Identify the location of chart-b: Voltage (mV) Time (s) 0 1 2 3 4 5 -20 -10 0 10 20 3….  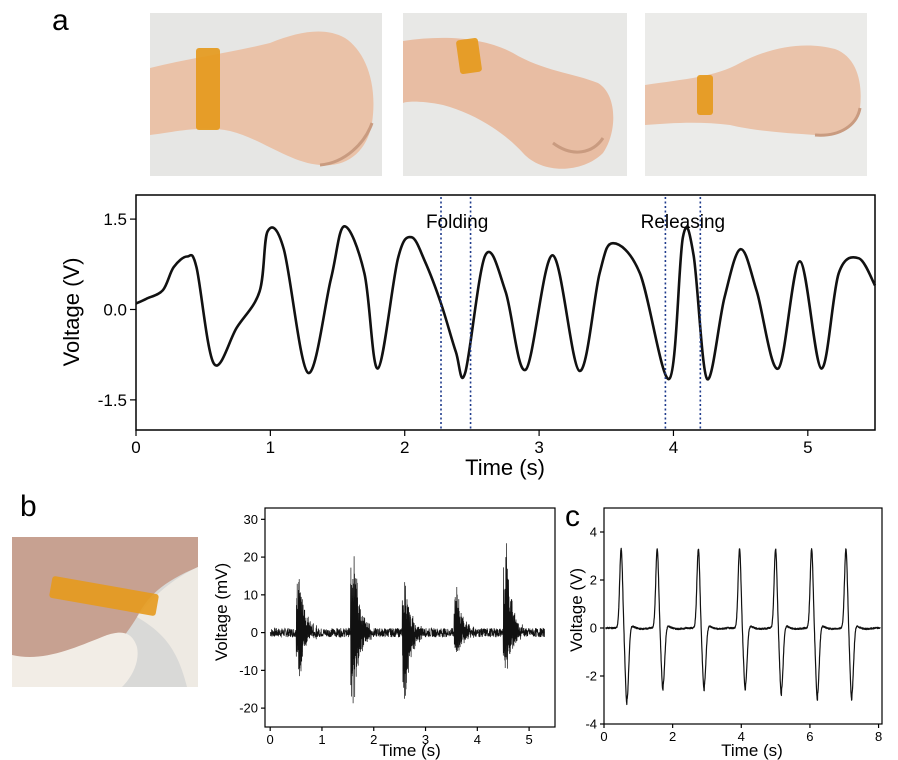
(384, 633).